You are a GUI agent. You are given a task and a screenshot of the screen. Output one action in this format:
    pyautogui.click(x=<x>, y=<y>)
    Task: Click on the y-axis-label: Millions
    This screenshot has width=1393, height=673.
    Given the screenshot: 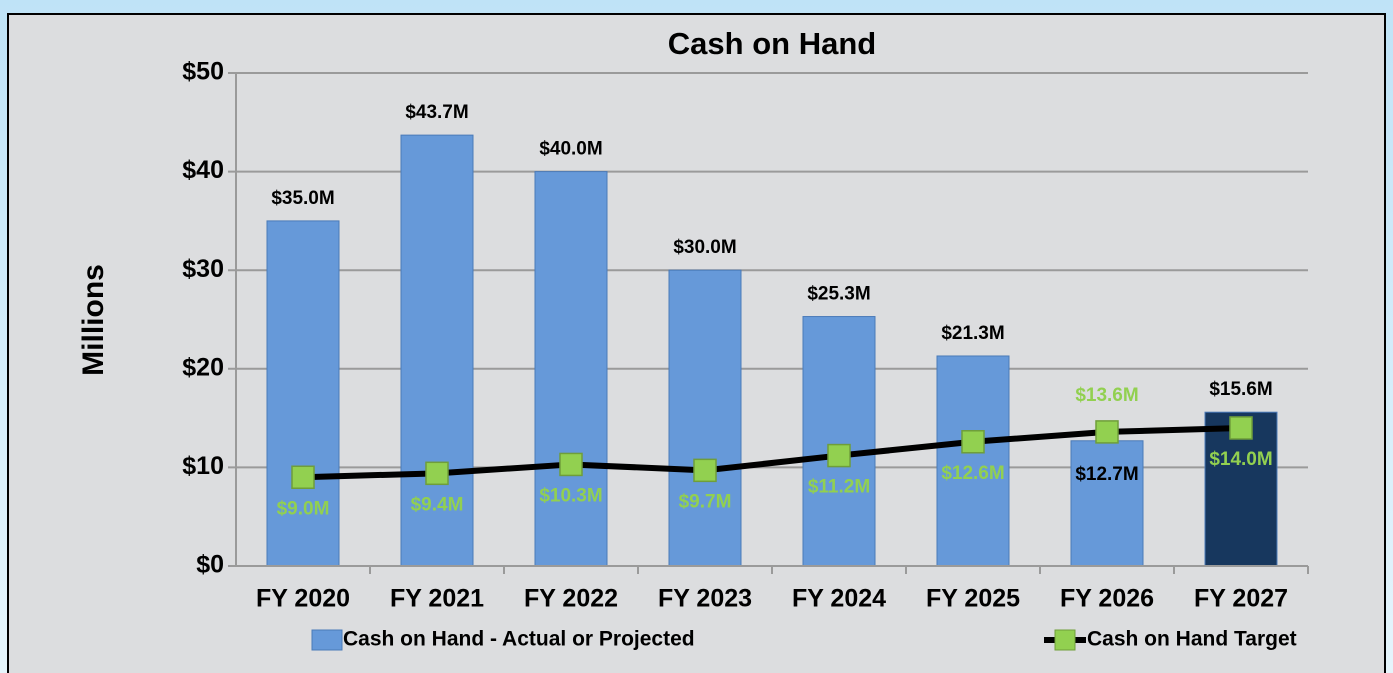 What is the action you would take?
    pyautogui.click(x=93, y=320)
    